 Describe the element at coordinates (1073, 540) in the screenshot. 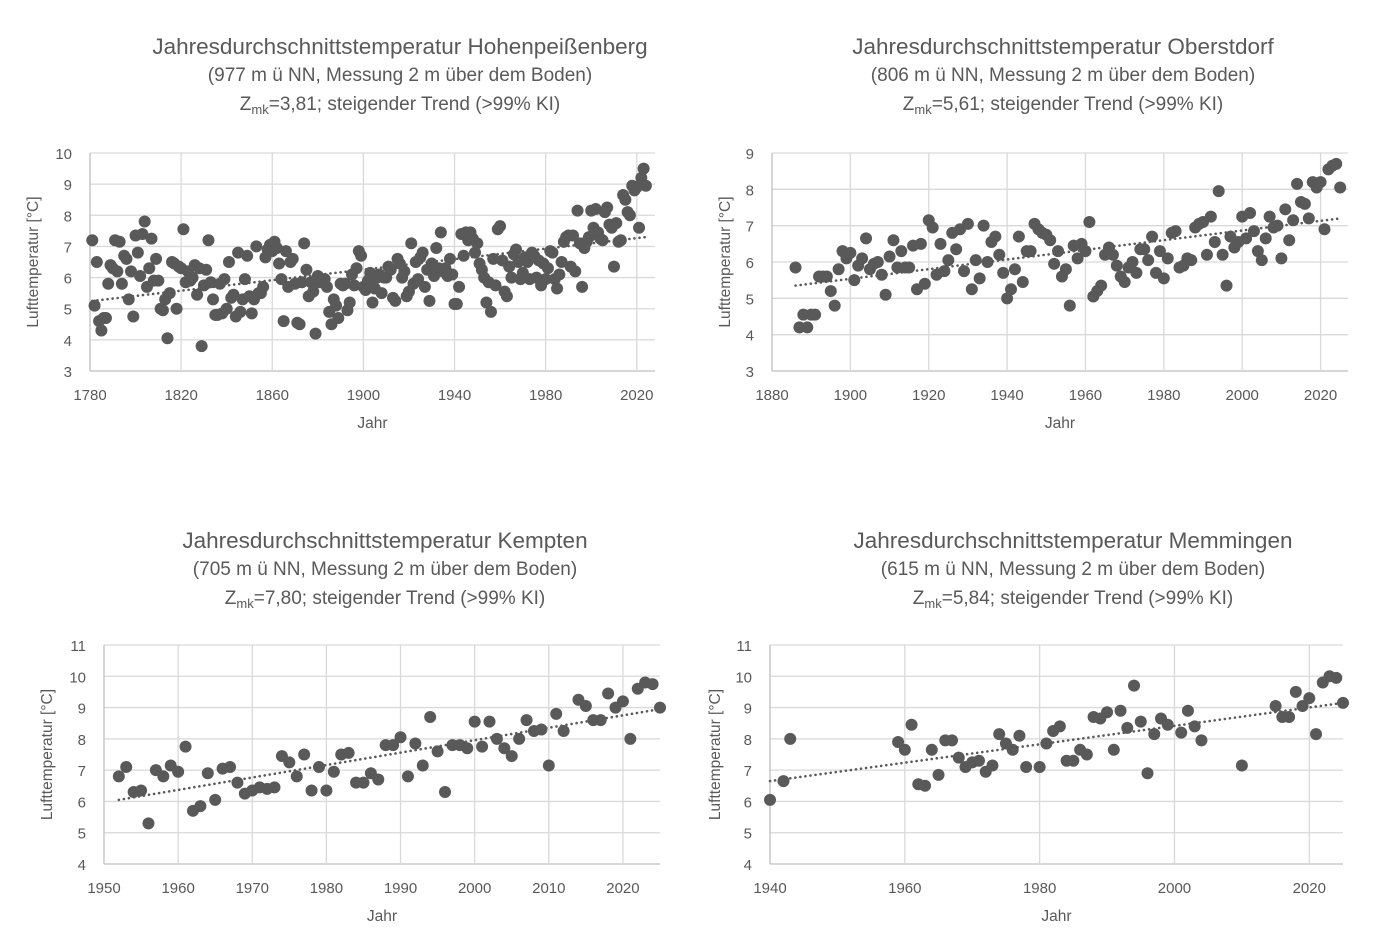

I see `title-line: Jahresdurchschnittstemperatur Memmingen` at that location.